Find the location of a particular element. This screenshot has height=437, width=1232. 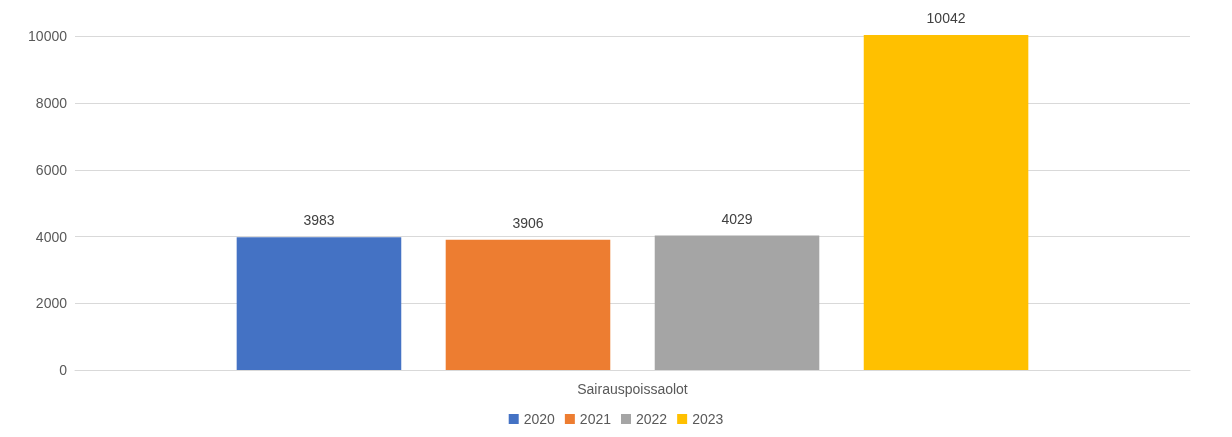

legend-label: 2020 is located at coordinates (539, 419).